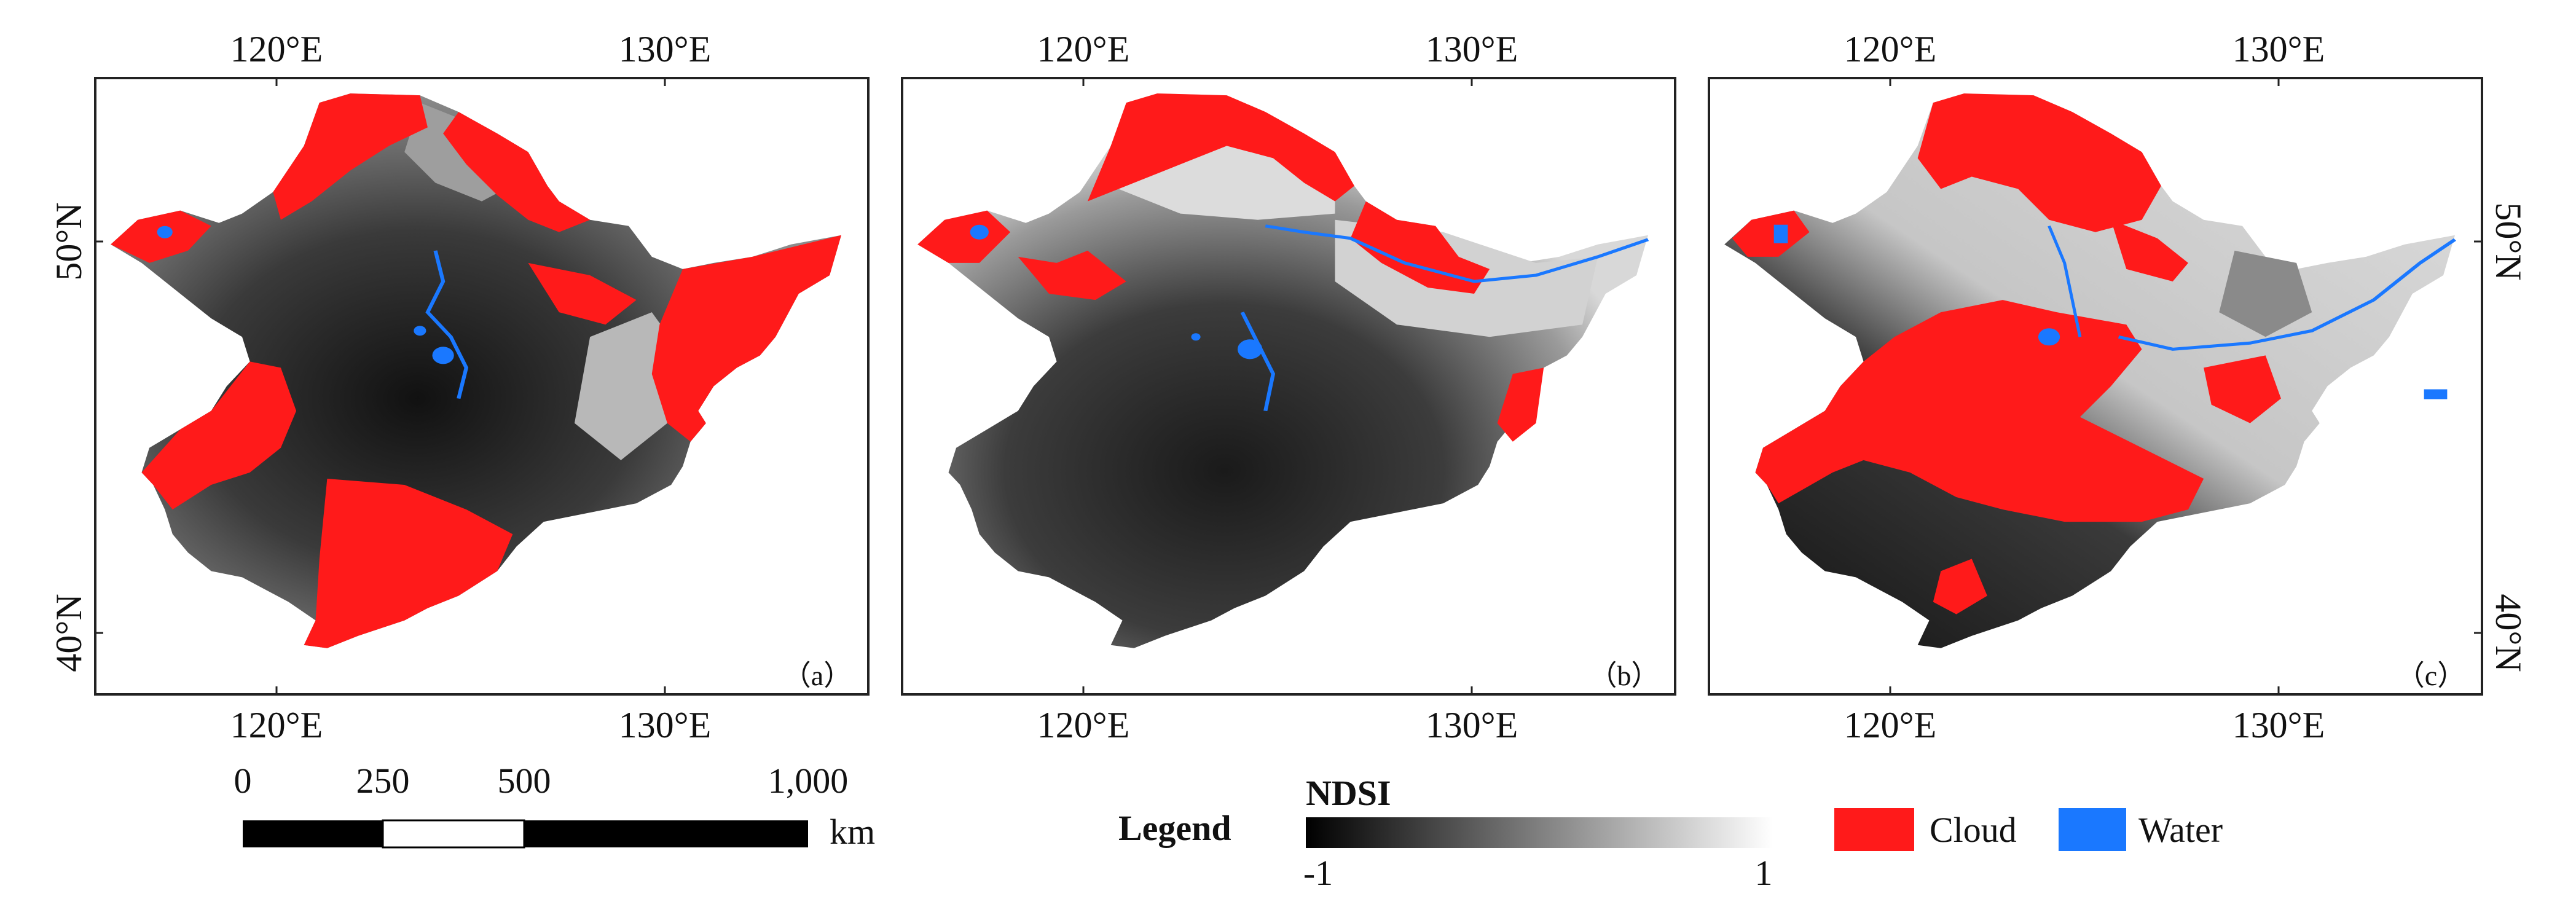  Describe the element at coordinates (1874, 829) in the screenshot. I see `cloud-swatch` at that location.